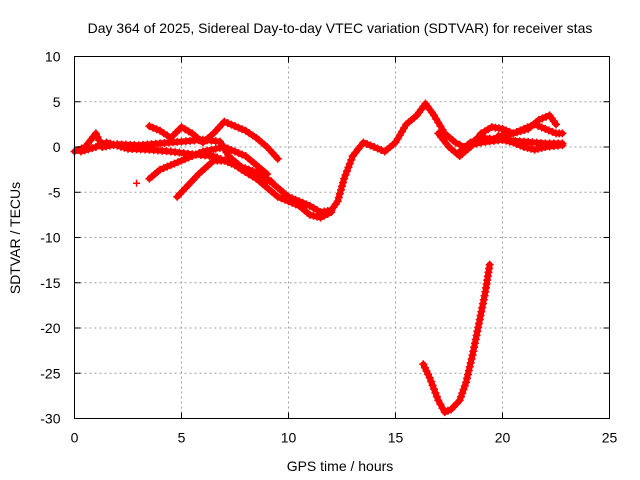 Image resolution: width=640 pixels, height=480 pixels. What do you see at coordinates (289, 438) in the screenshot?
I see `x-tick-label: 10` at bounding box center [289, 438].